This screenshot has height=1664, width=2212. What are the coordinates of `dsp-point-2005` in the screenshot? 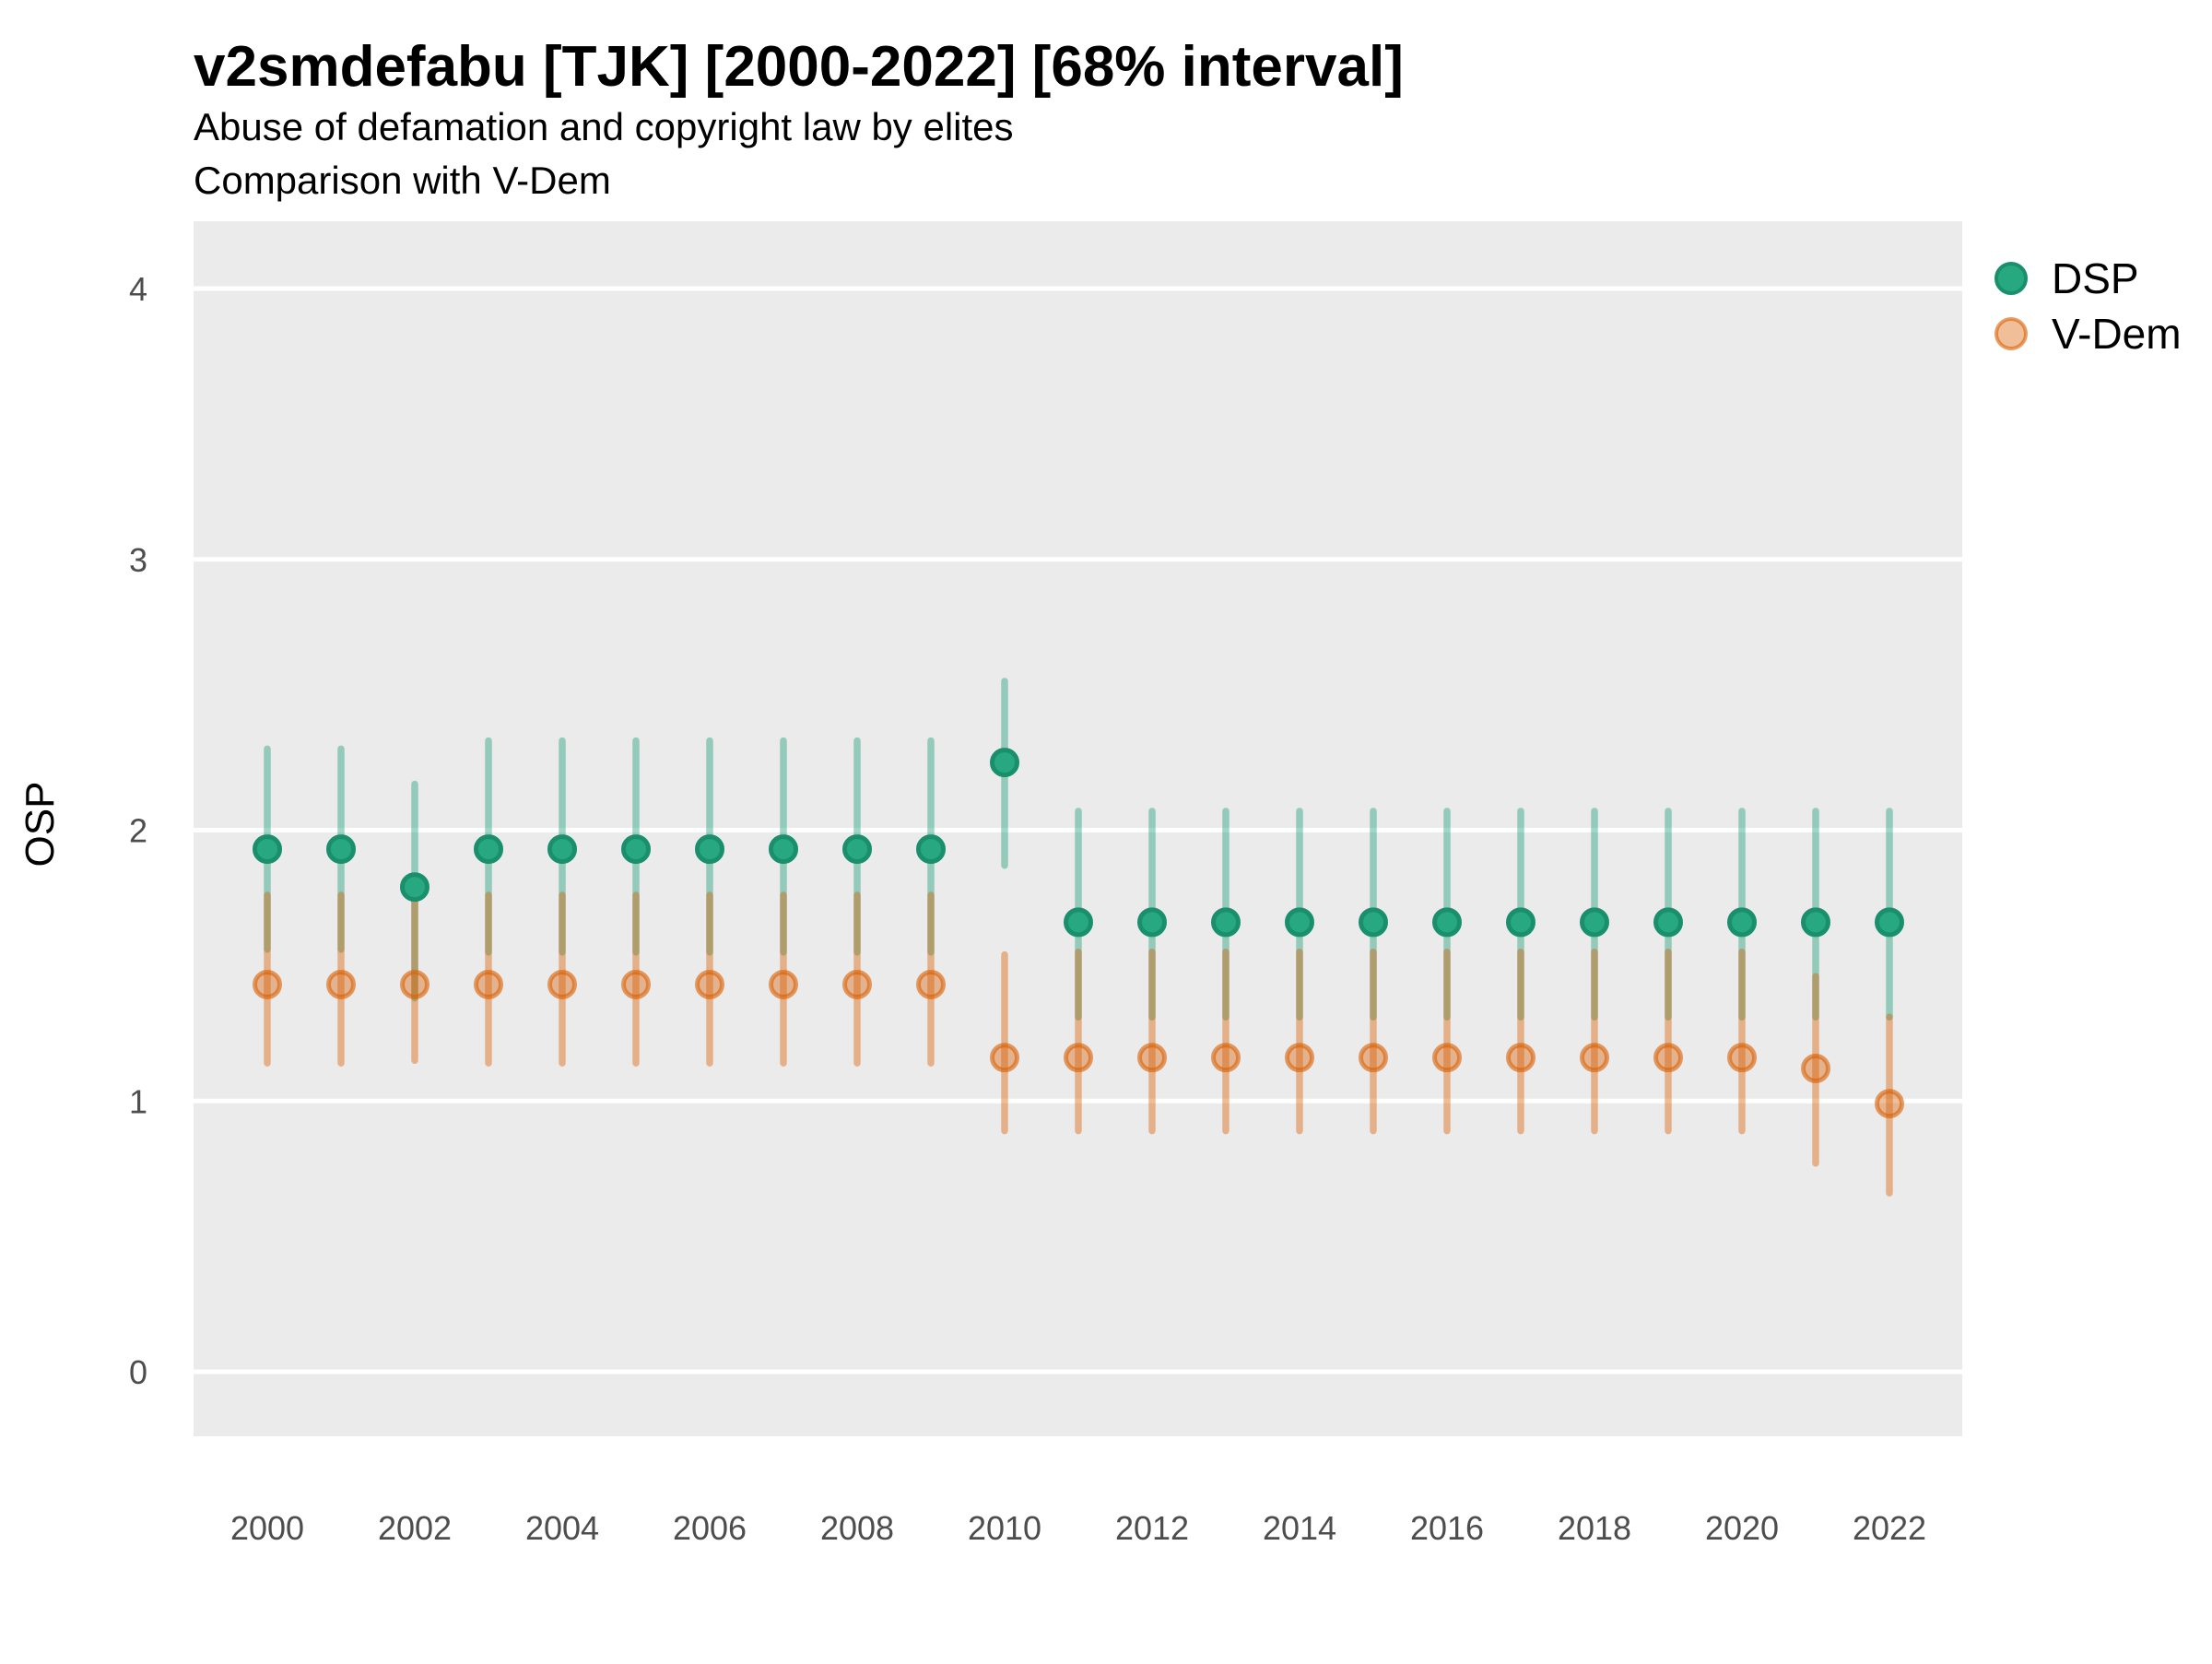 It's located at (636, 849).